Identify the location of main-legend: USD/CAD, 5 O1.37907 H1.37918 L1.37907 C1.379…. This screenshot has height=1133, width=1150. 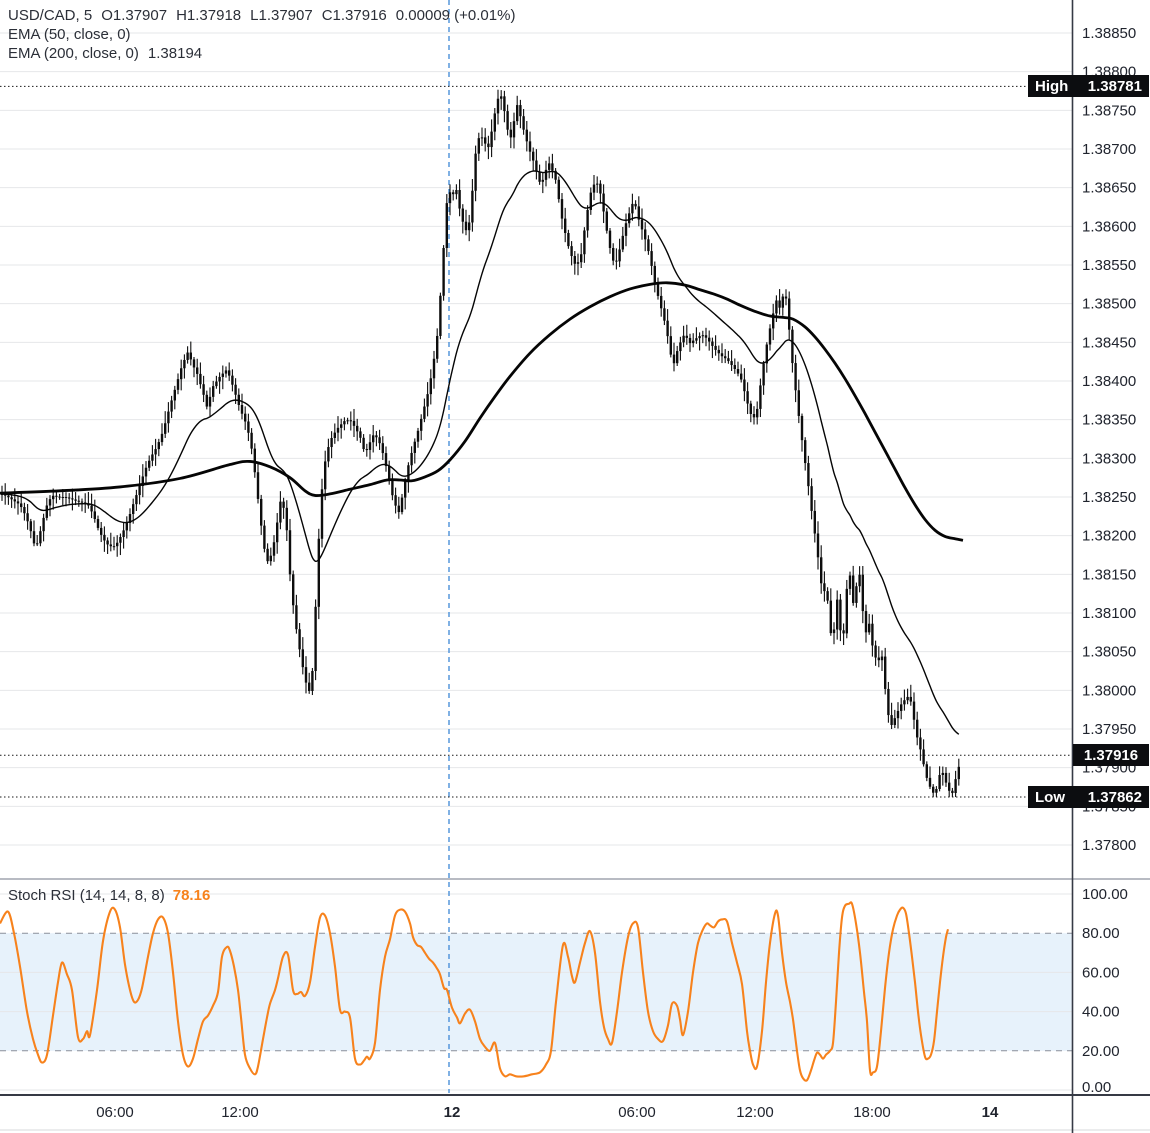
(266, 34).